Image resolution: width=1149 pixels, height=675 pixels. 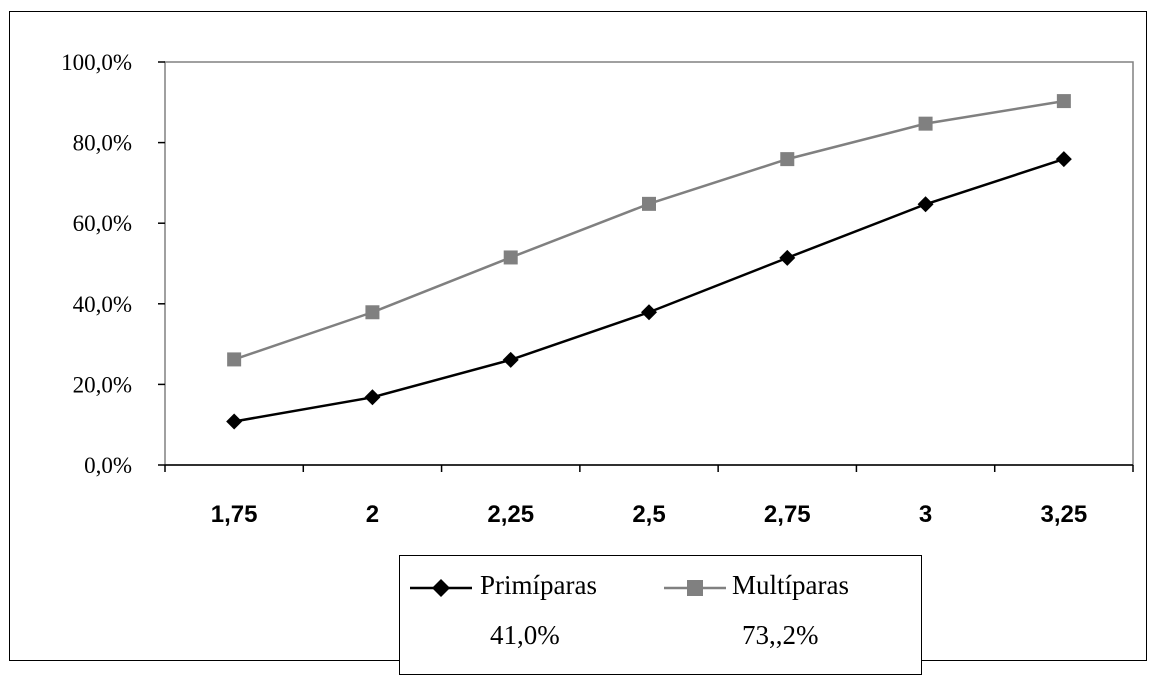 I want to click on legend-swatch-primiparas, so click(x=441, y=588).